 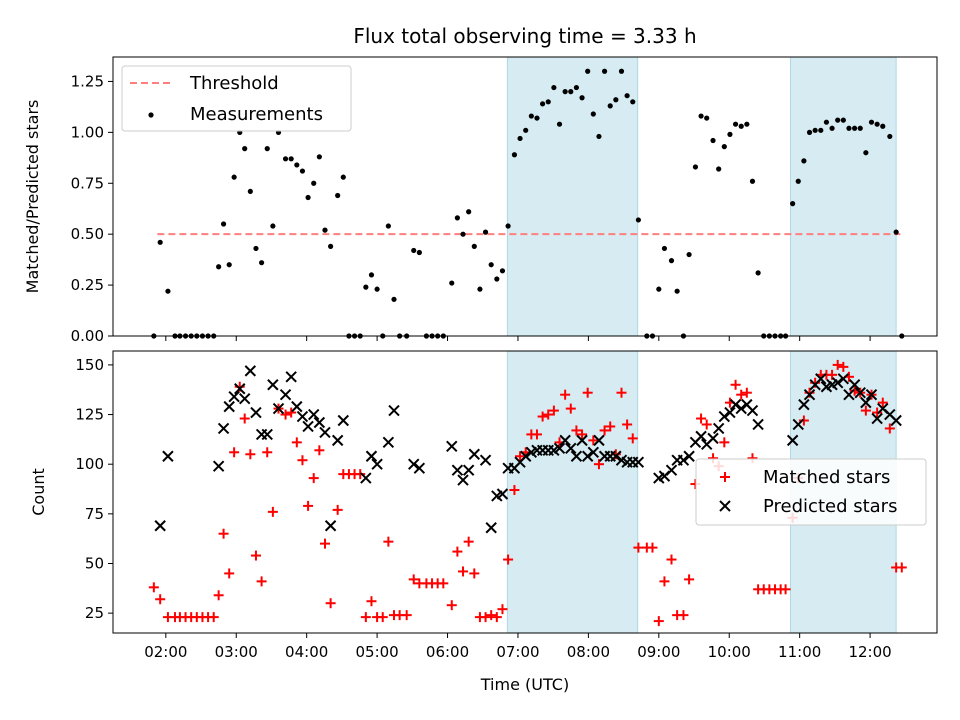 I want to click on y-tick-label: 1.25, so click(x=87, y=81).